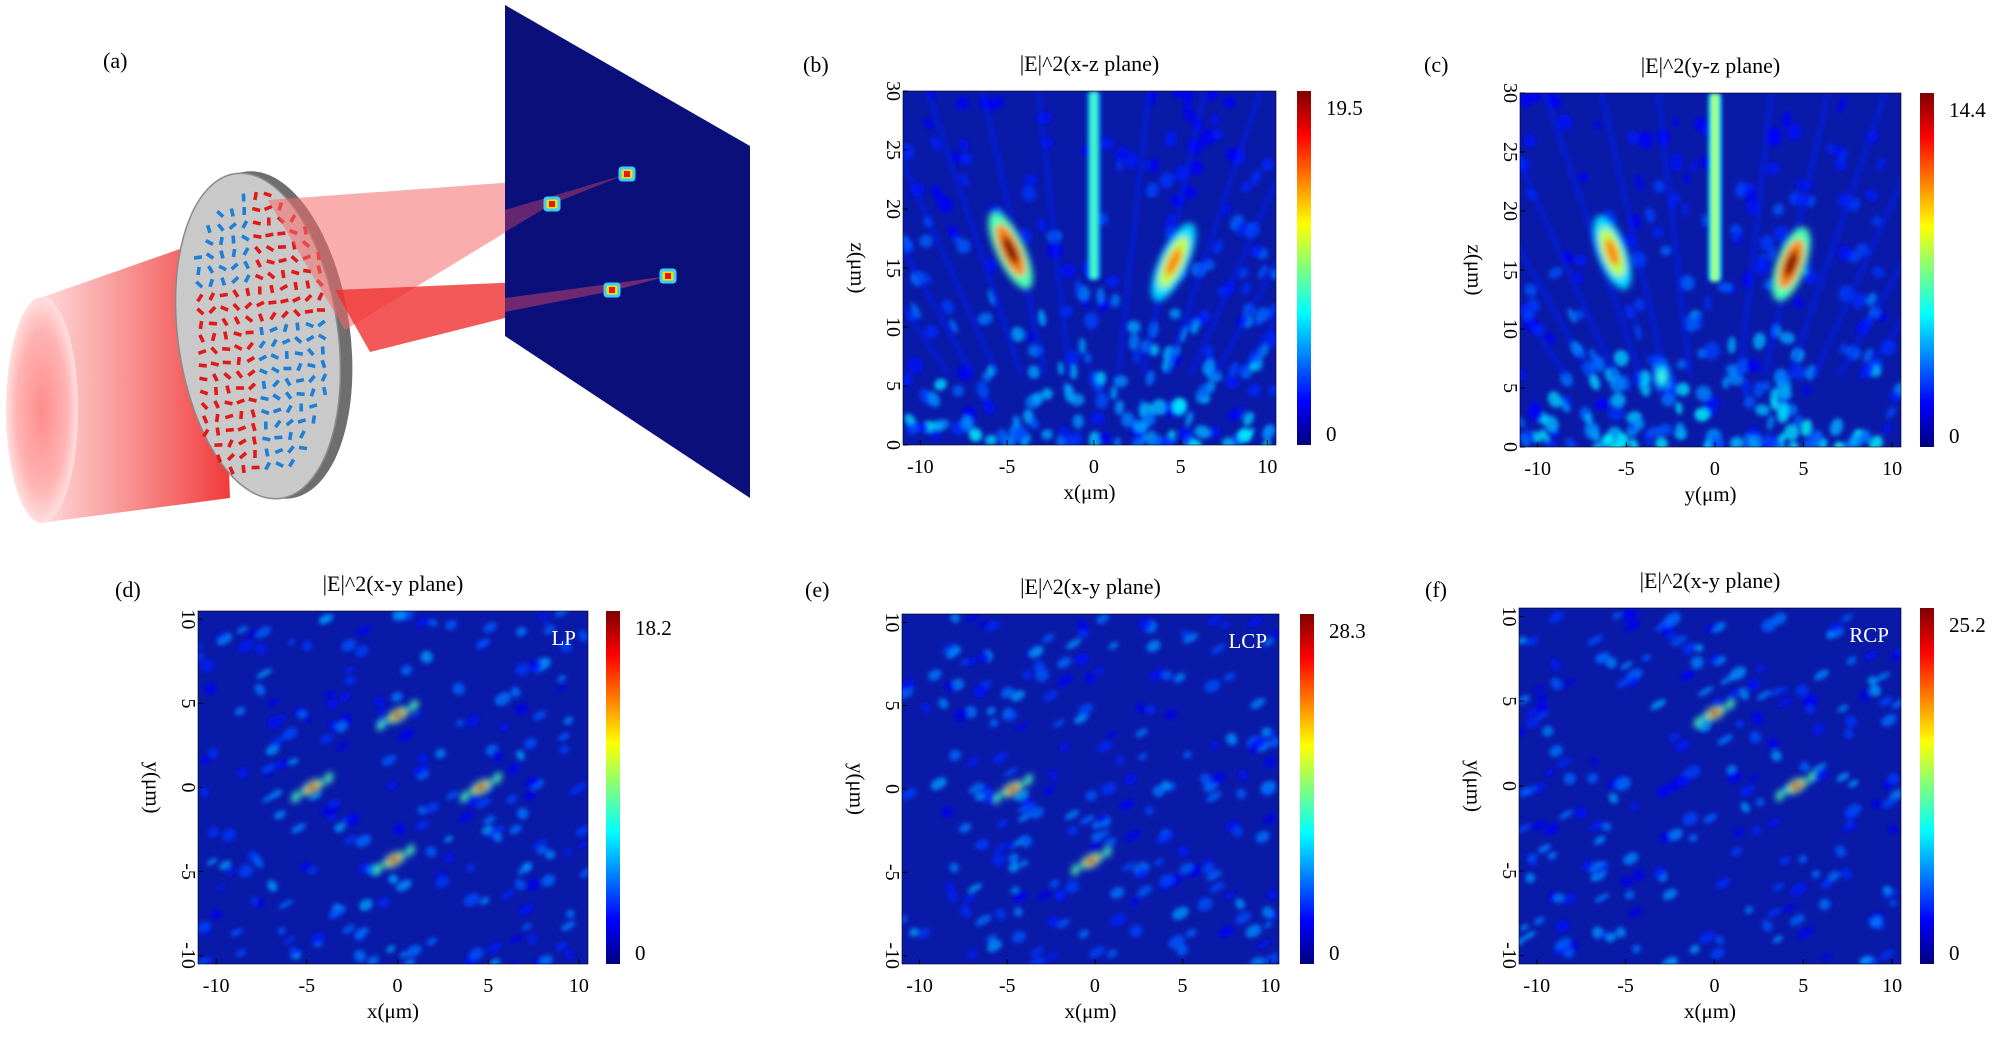 The width and height of the screenshot is (2000, 1050). I want to click on x-tick-label: -5, so click(1626, 469).